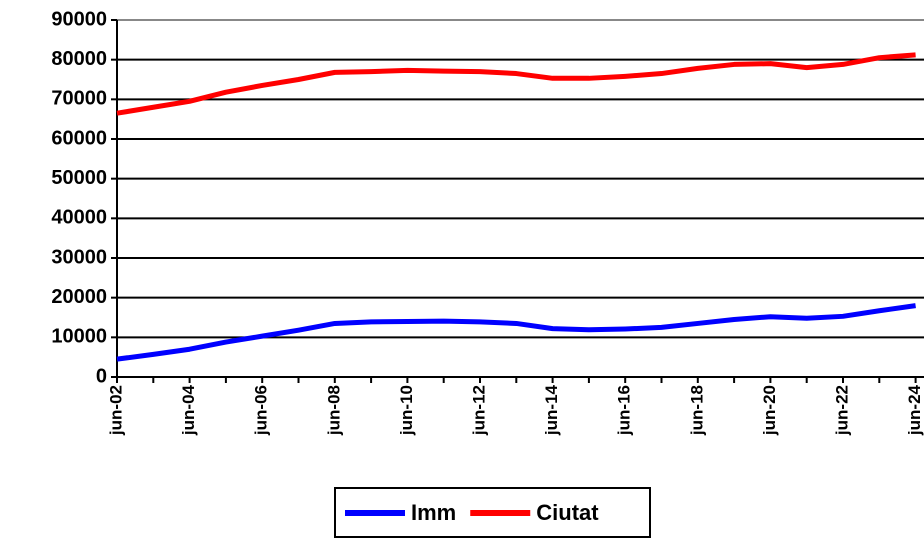  I want to click on y-tick-label: 80000, so click(79, 59).